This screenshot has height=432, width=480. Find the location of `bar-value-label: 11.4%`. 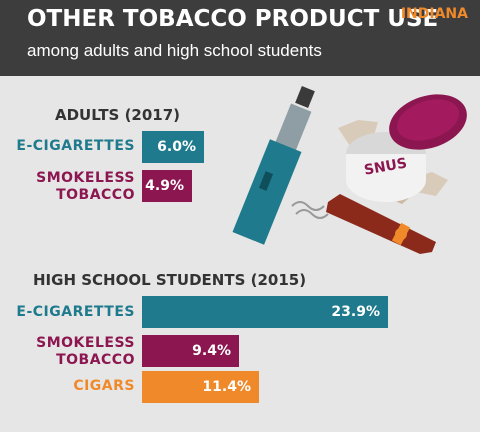

bar-value-label: 11.4% is located at coordinates (226, 387).